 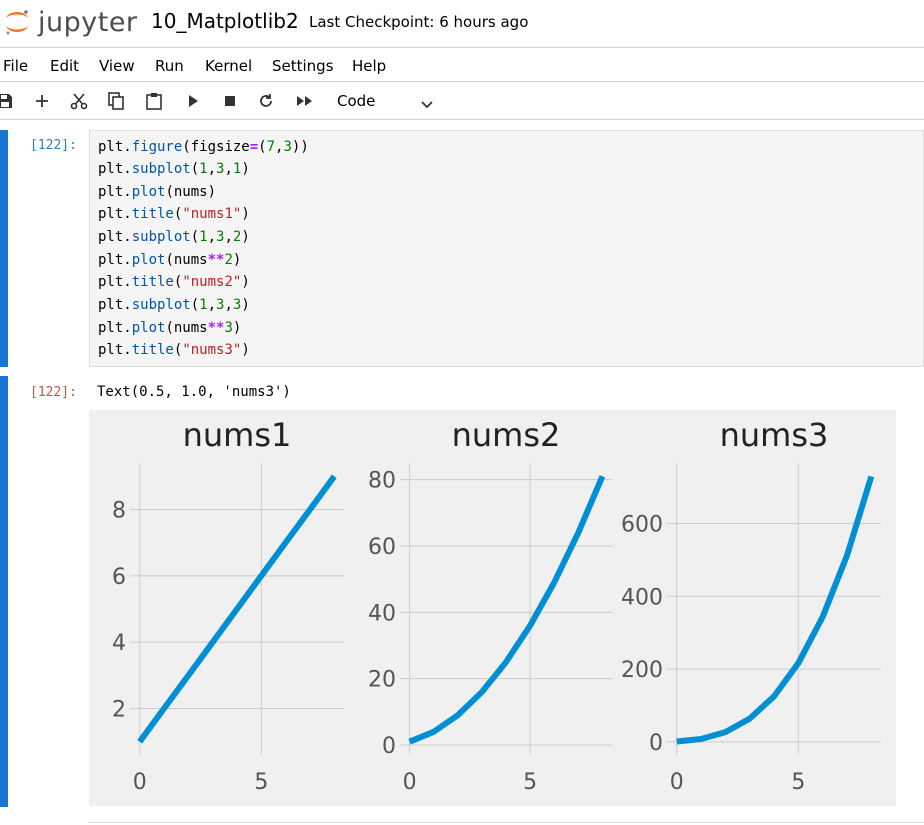 I want to click on y-tick-label: 40, so click(x=382, y=613).